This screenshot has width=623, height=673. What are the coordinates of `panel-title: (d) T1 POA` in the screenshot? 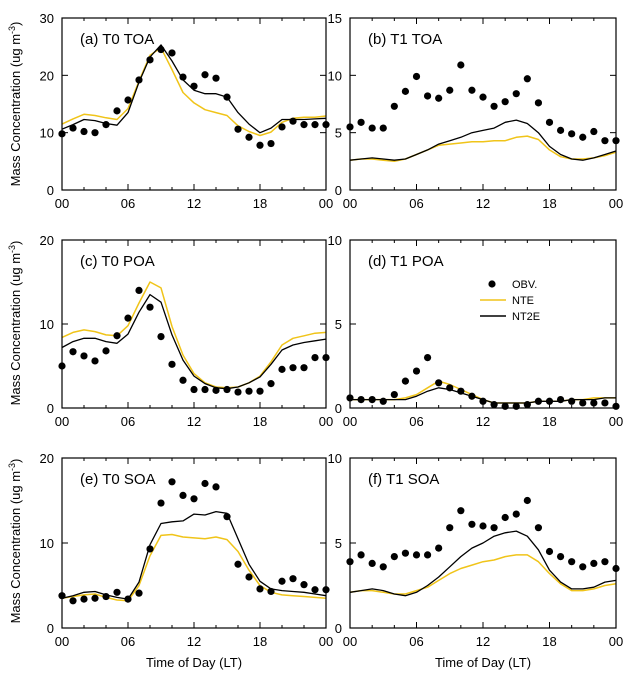 It's located at (406, 261).